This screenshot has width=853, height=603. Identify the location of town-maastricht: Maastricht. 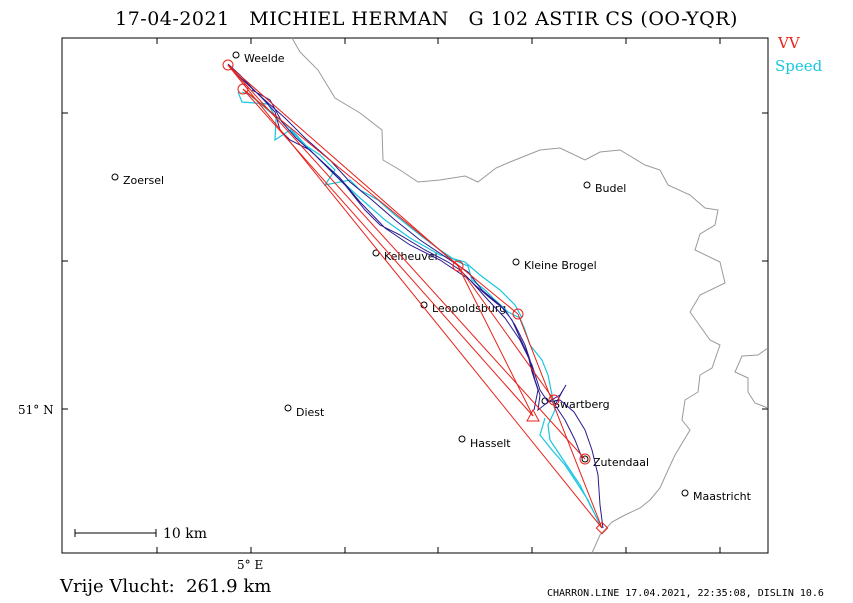
(716, 496).